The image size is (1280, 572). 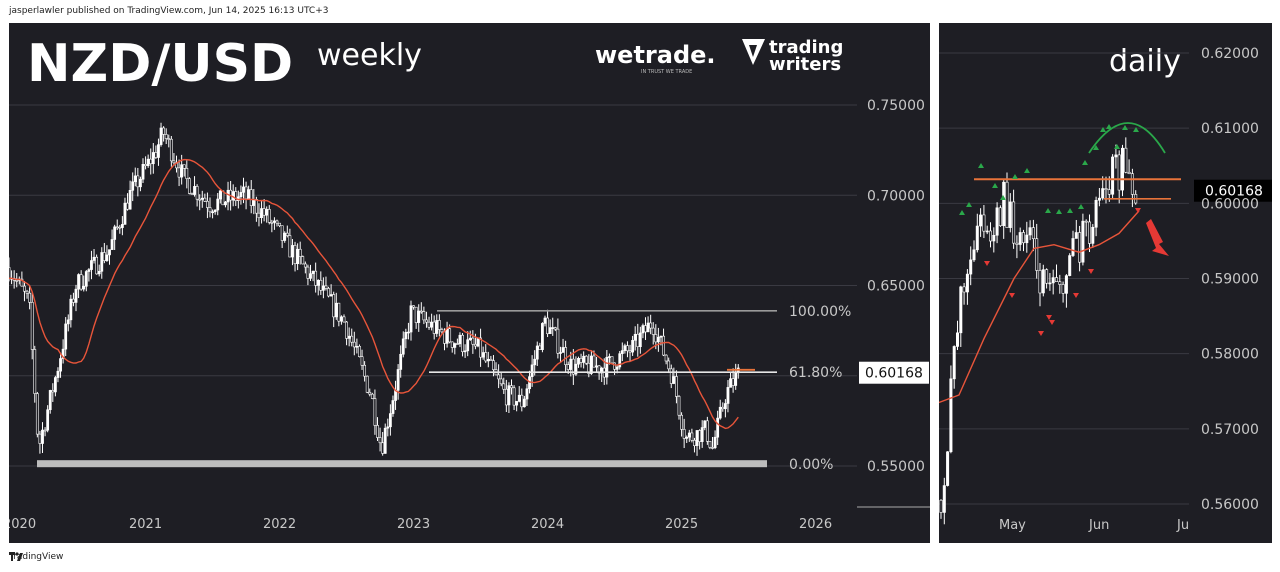 What do you see at coordinates (894, 372) in the screenshot?
I see `weekly-current-price-box` at bounding box center [894, 372].